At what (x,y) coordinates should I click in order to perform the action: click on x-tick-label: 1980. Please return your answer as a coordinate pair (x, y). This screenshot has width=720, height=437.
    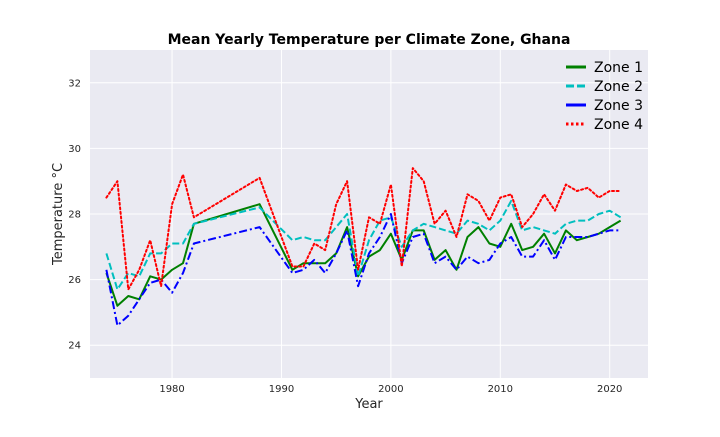
    Looking at the image, I should click on (171, 389).